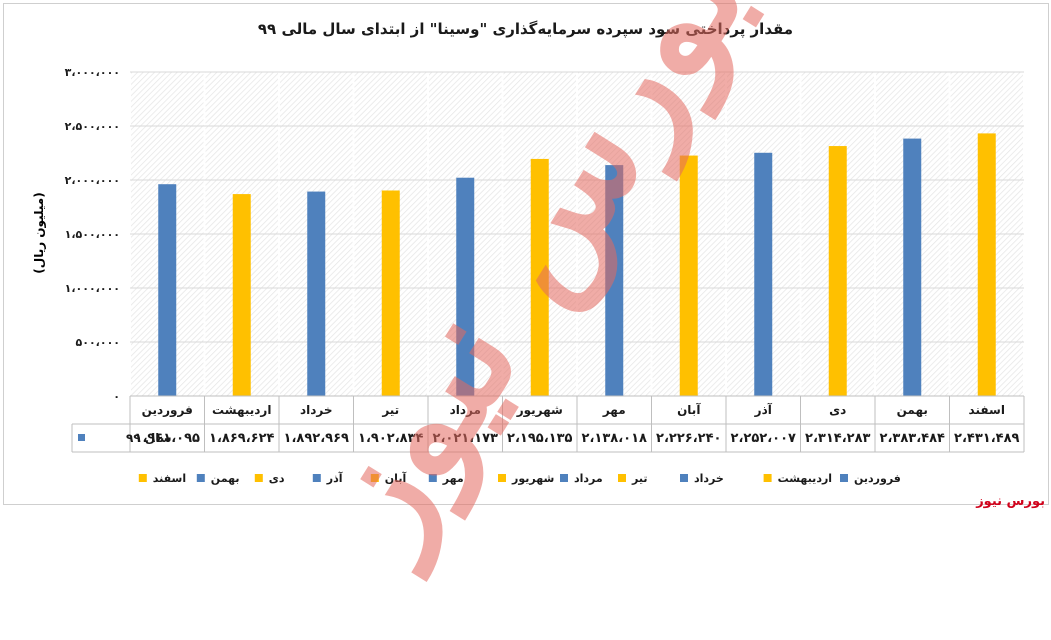 This screenshot has width=1051, height=640. What do you see at coordinates (225, 478) in the screenshot?
I see `legend-label: بهمن` at bounding box center [225, 478].